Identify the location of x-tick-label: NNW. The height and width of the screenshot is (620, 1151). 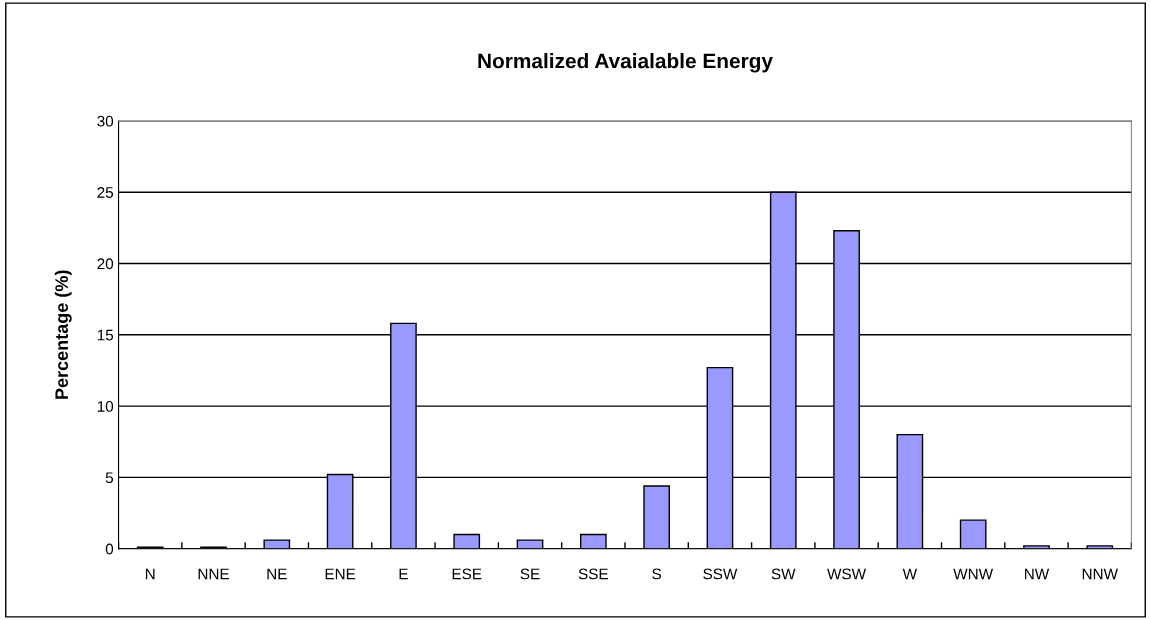
(1100, 574).